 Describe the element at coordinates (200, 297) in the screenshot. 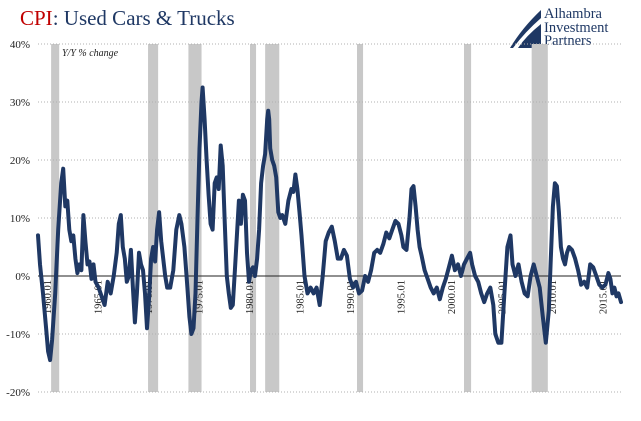

I see `x-tick-label: 1975.01` at that location.